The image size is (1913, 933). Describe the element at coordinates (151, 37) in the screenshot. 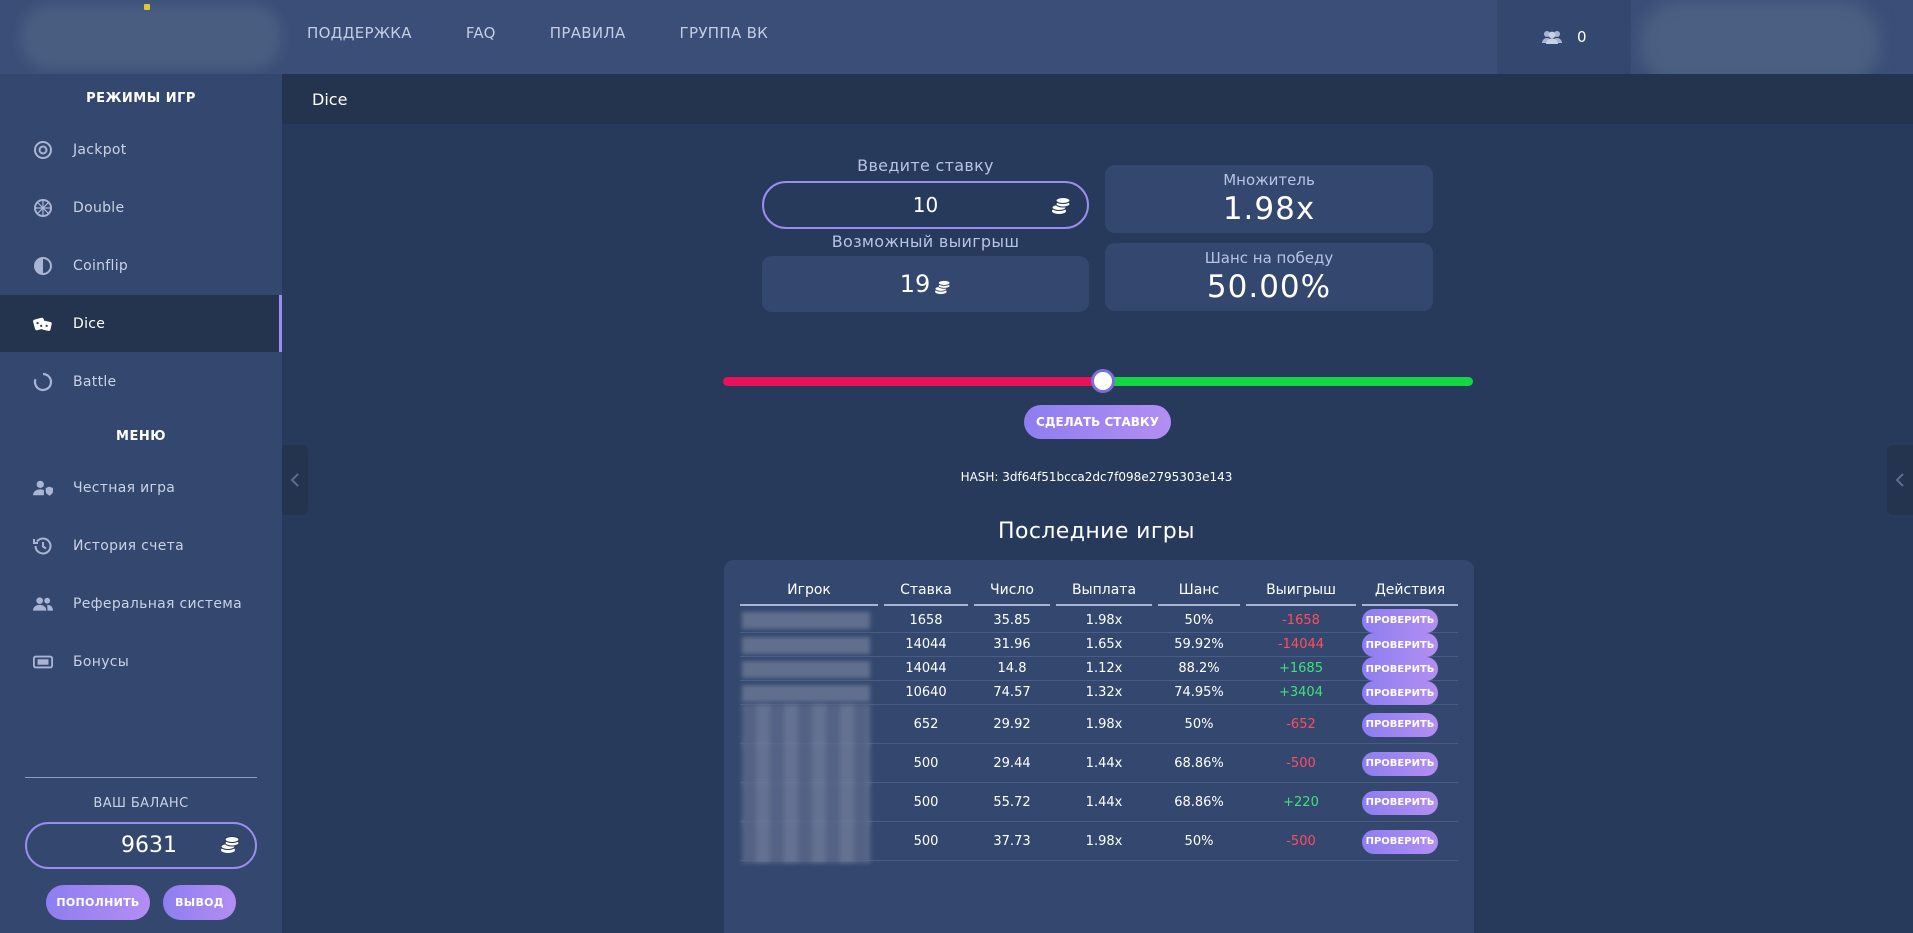

I see `logo` at that location.